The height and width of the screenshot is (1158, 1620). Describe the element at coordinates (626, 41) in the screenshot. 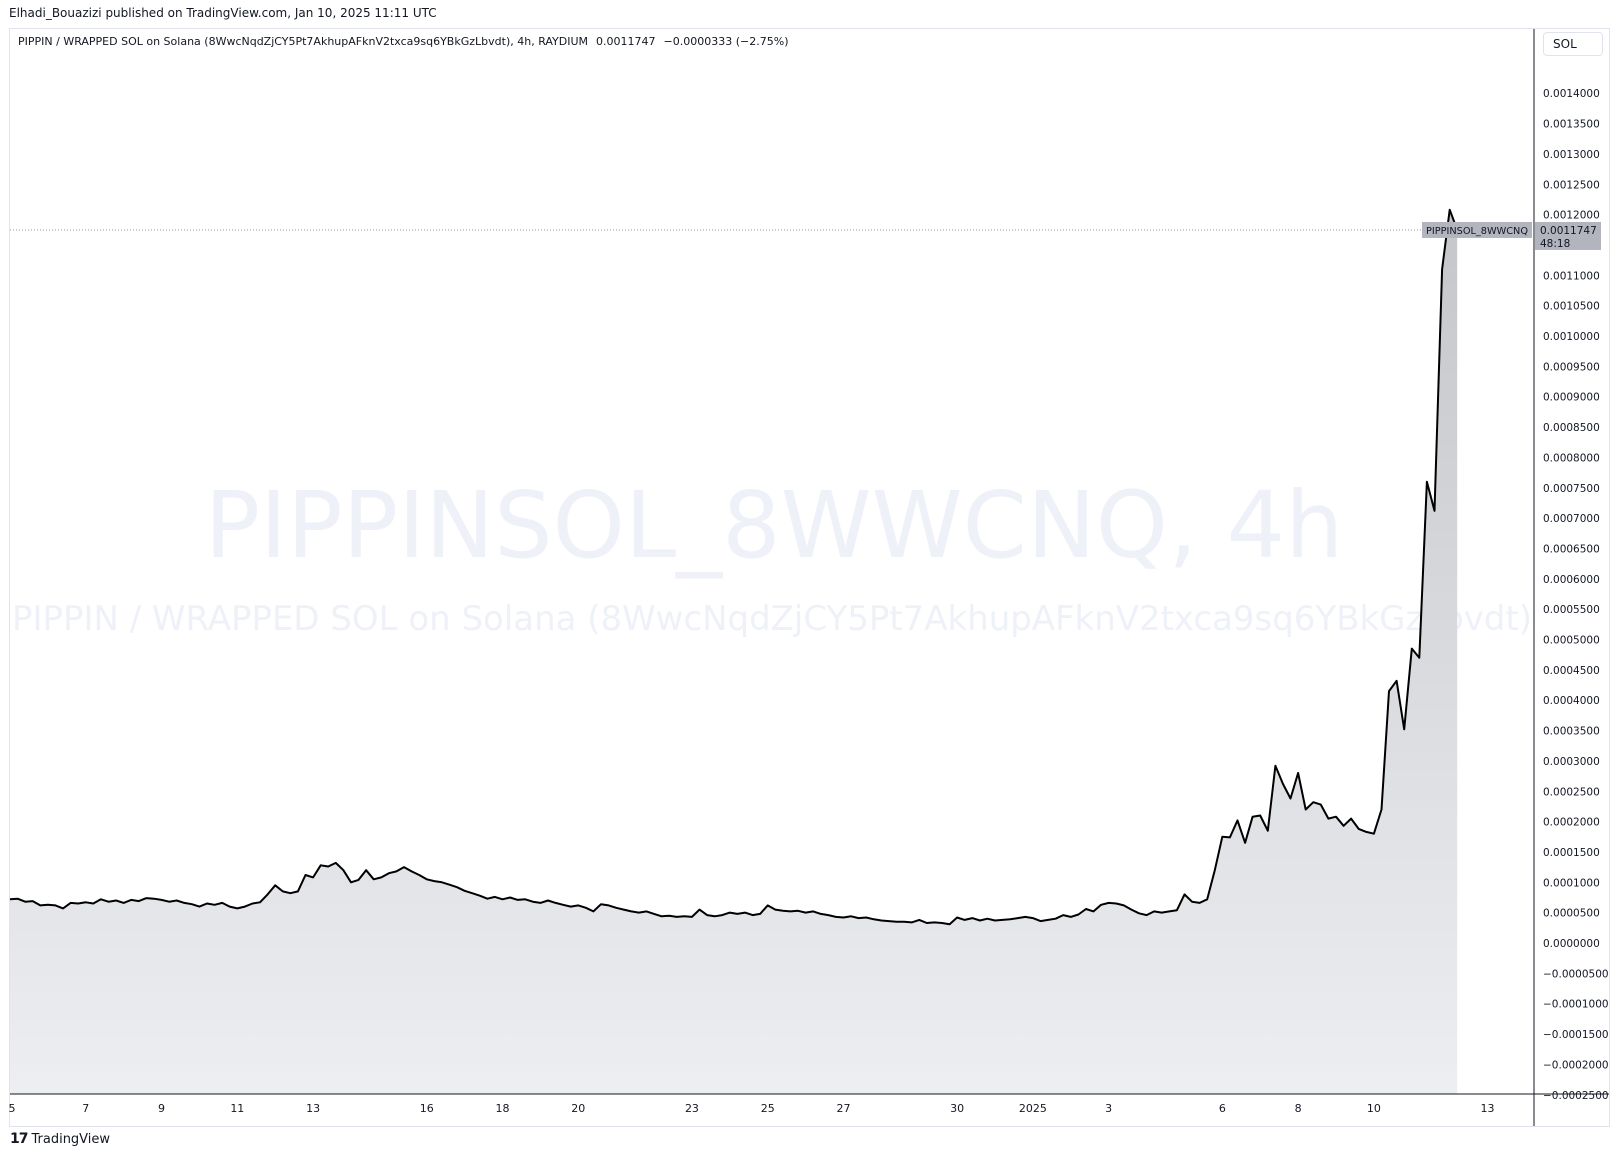

I see `legend-last-price: 0.0011747` at that location.